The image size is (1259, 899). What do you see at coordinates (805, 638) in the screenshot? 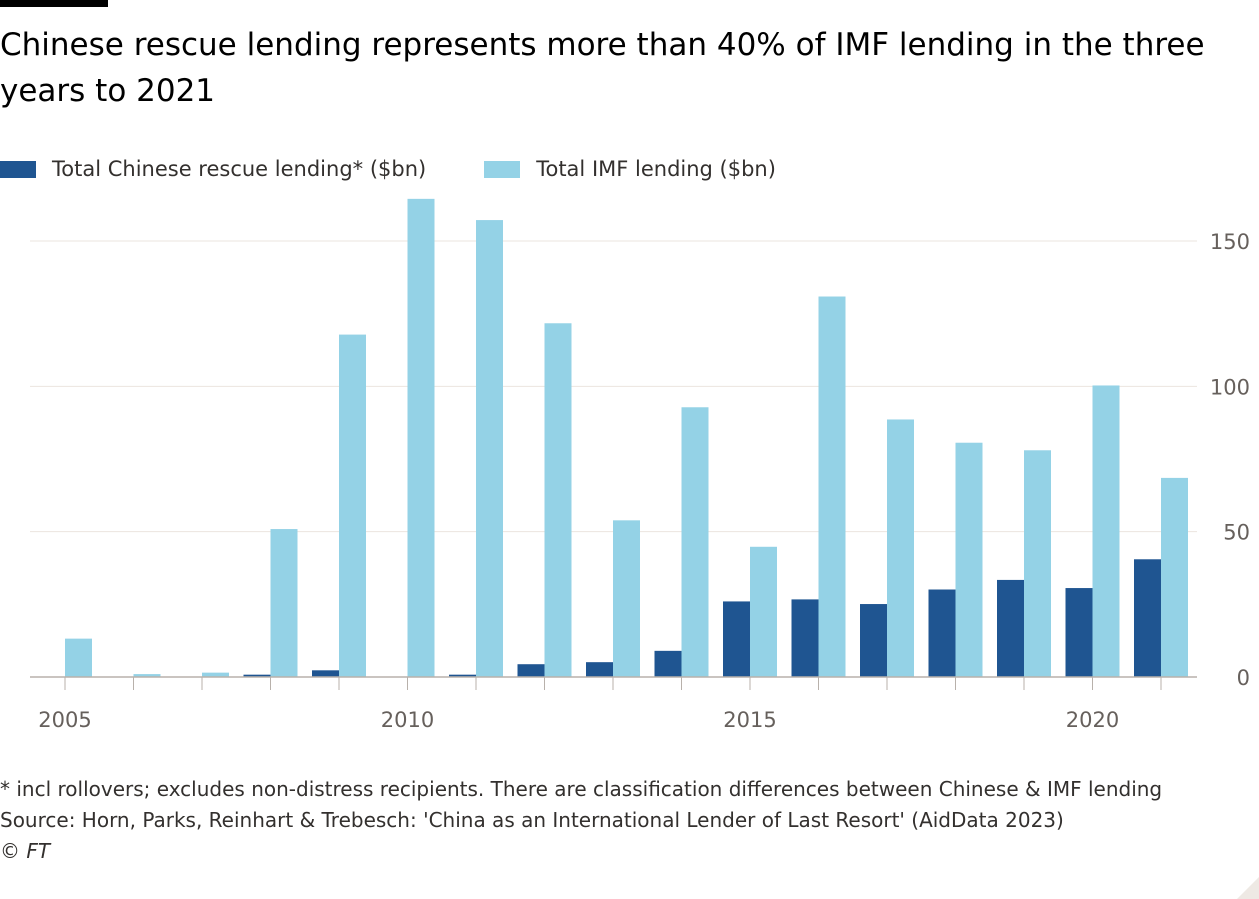
I see `bar-chinese-2016` at bounding box center [805, 638].